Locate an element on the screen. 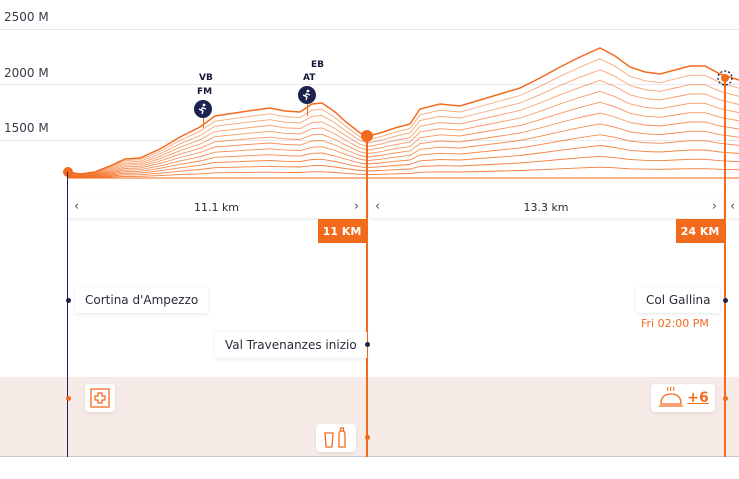  waypoint-label: EB is located at coordinates (318, 65).